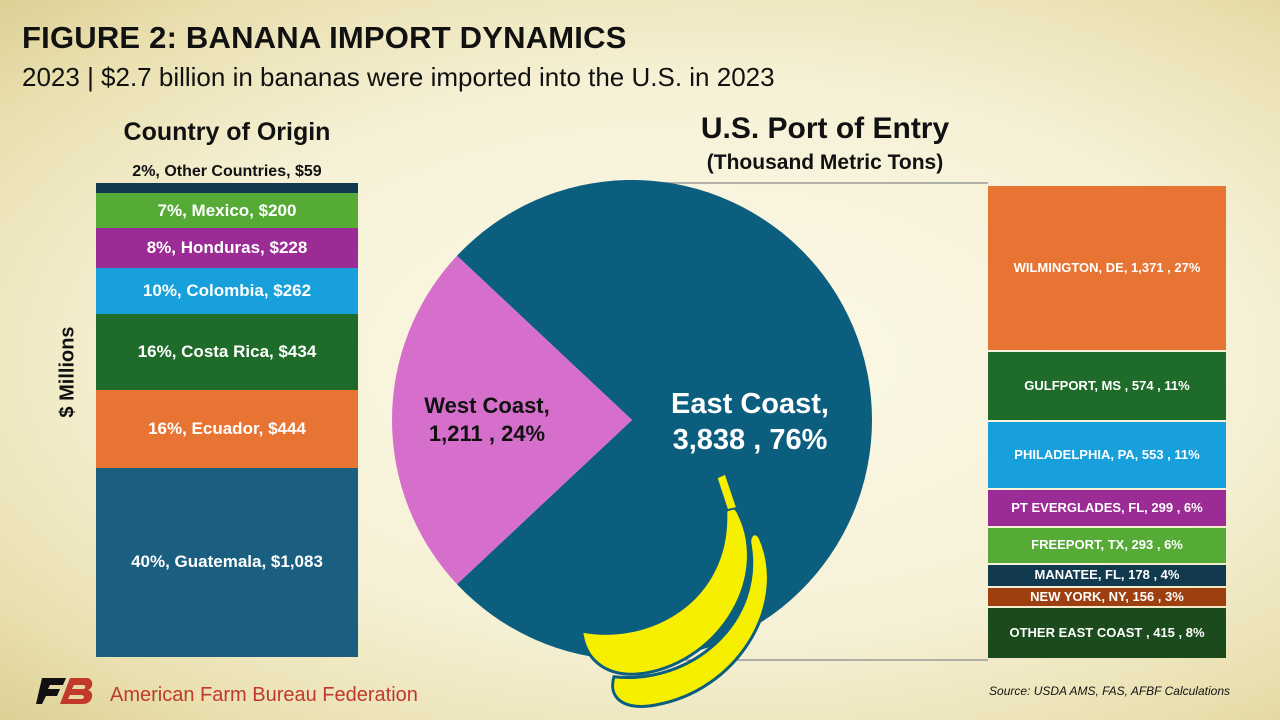  I want to click on page-title: FIGURE 2: BANANA IMPORT DYNAMICS, so click(324, 37).